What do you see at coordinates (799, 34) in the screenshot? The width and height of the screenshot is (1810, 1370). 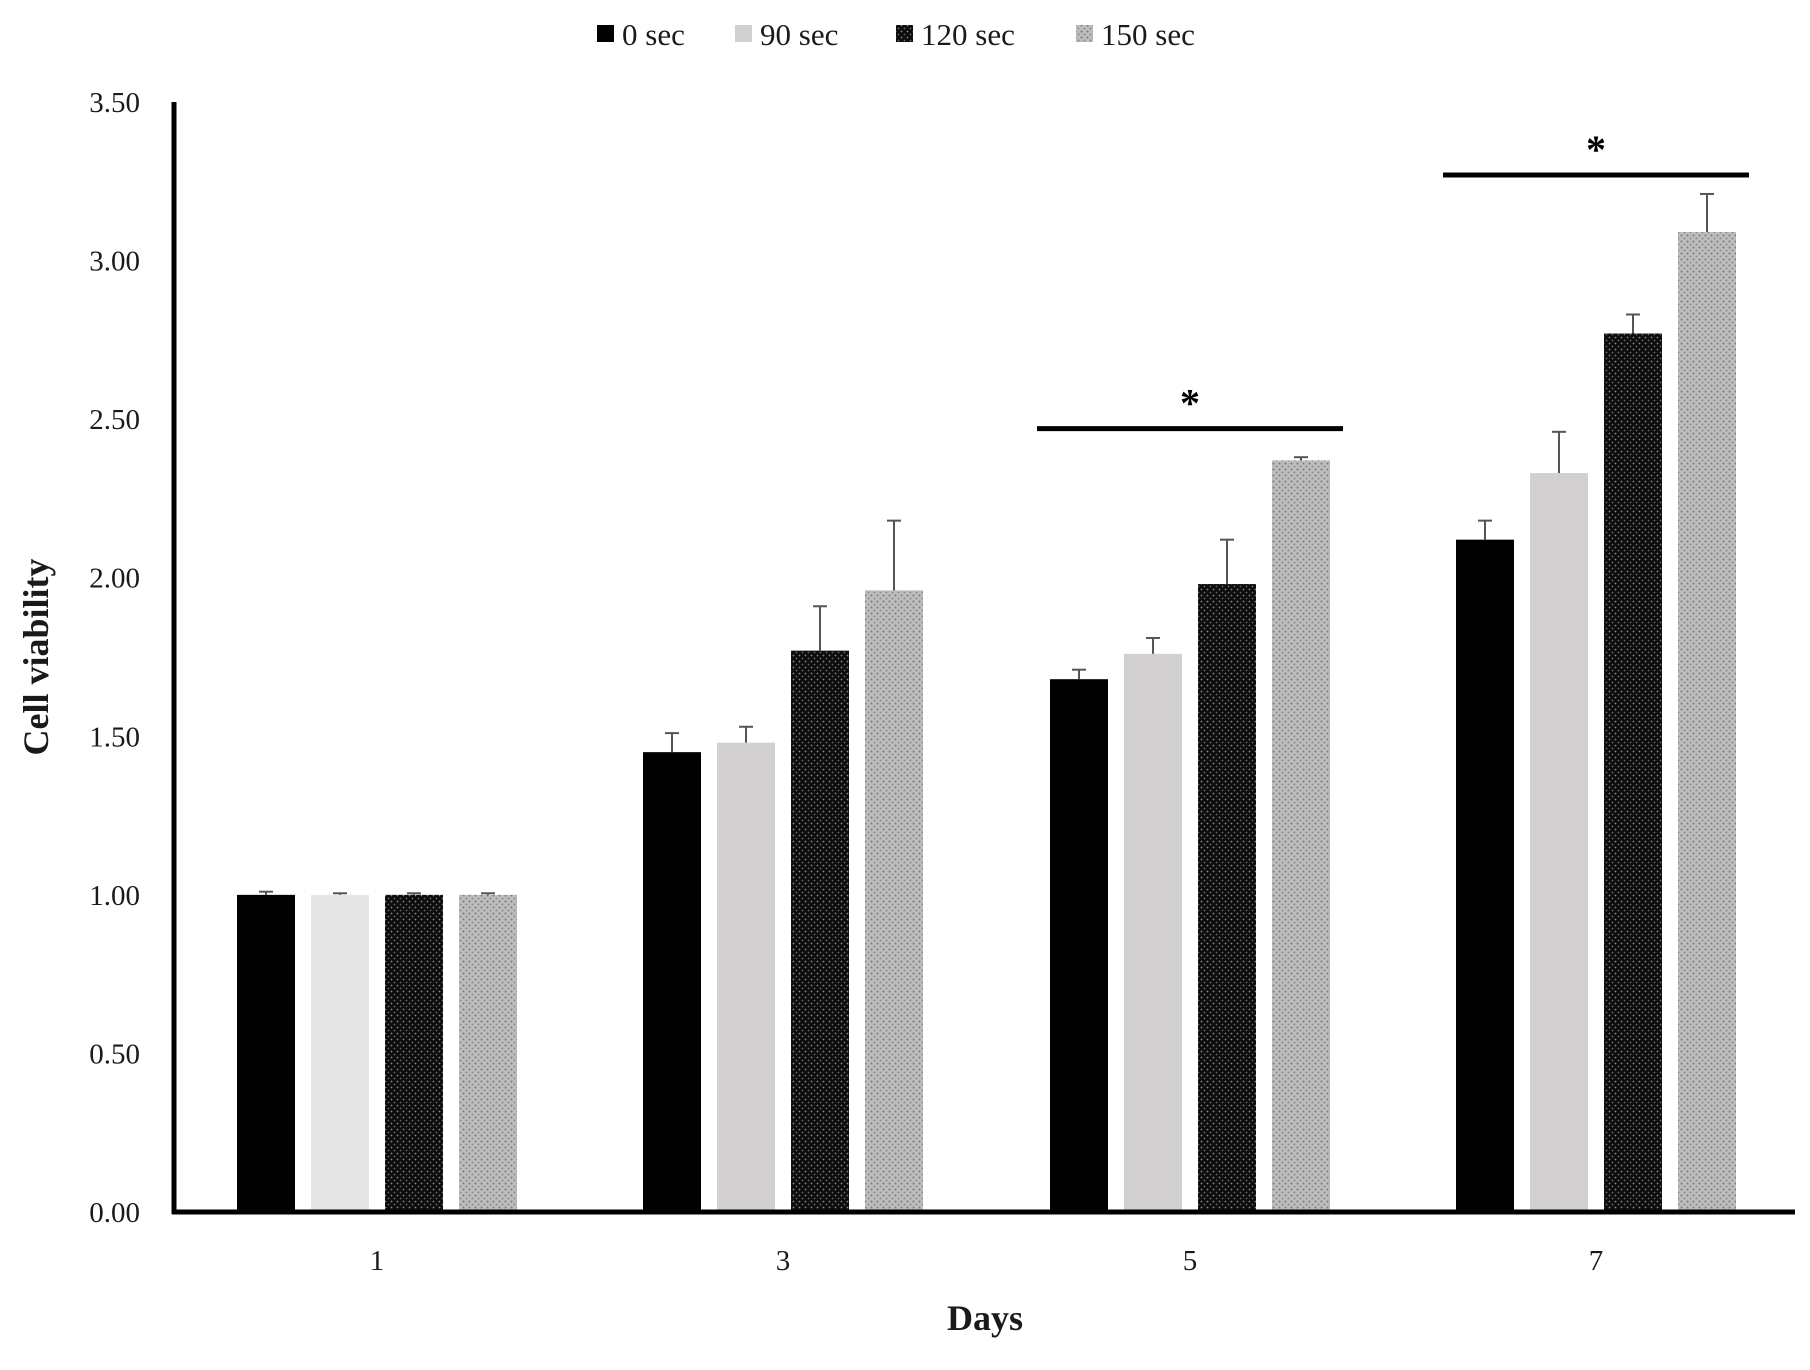 I see `legend-label-90-sec: 90 sec` at bounding box center [799, 34].